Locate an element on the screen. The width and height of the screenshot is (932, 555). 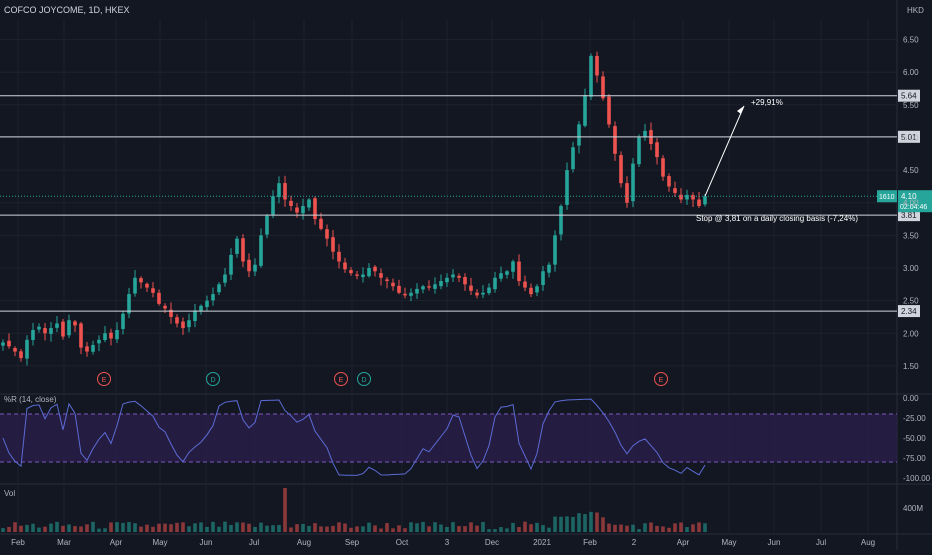
y-tick-label: 2.00 is located at coordinates (911, 333).